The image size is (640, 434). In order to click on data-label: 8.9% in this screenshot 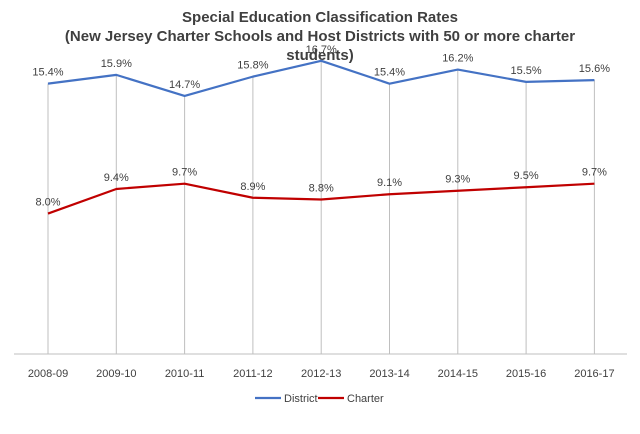, I will do `click(252, 187)`.